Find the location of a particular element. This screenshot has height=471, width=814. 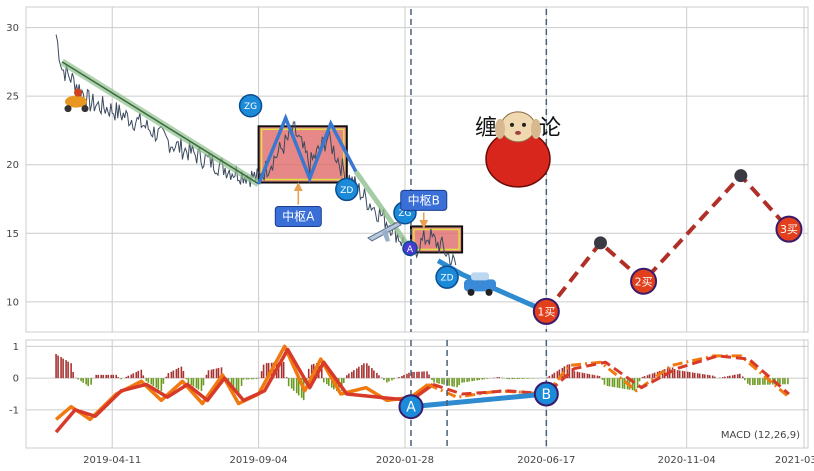

buy-signal-label: 2买 is located at coordinates (644, 281).